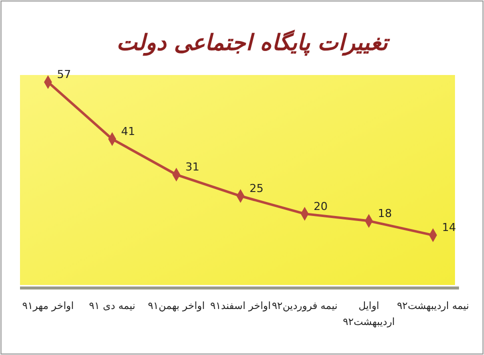 The image size is (484, 355). Describe the element at coordinates (128, 131) in the screenshot. I see `data-label: 41` at that location.